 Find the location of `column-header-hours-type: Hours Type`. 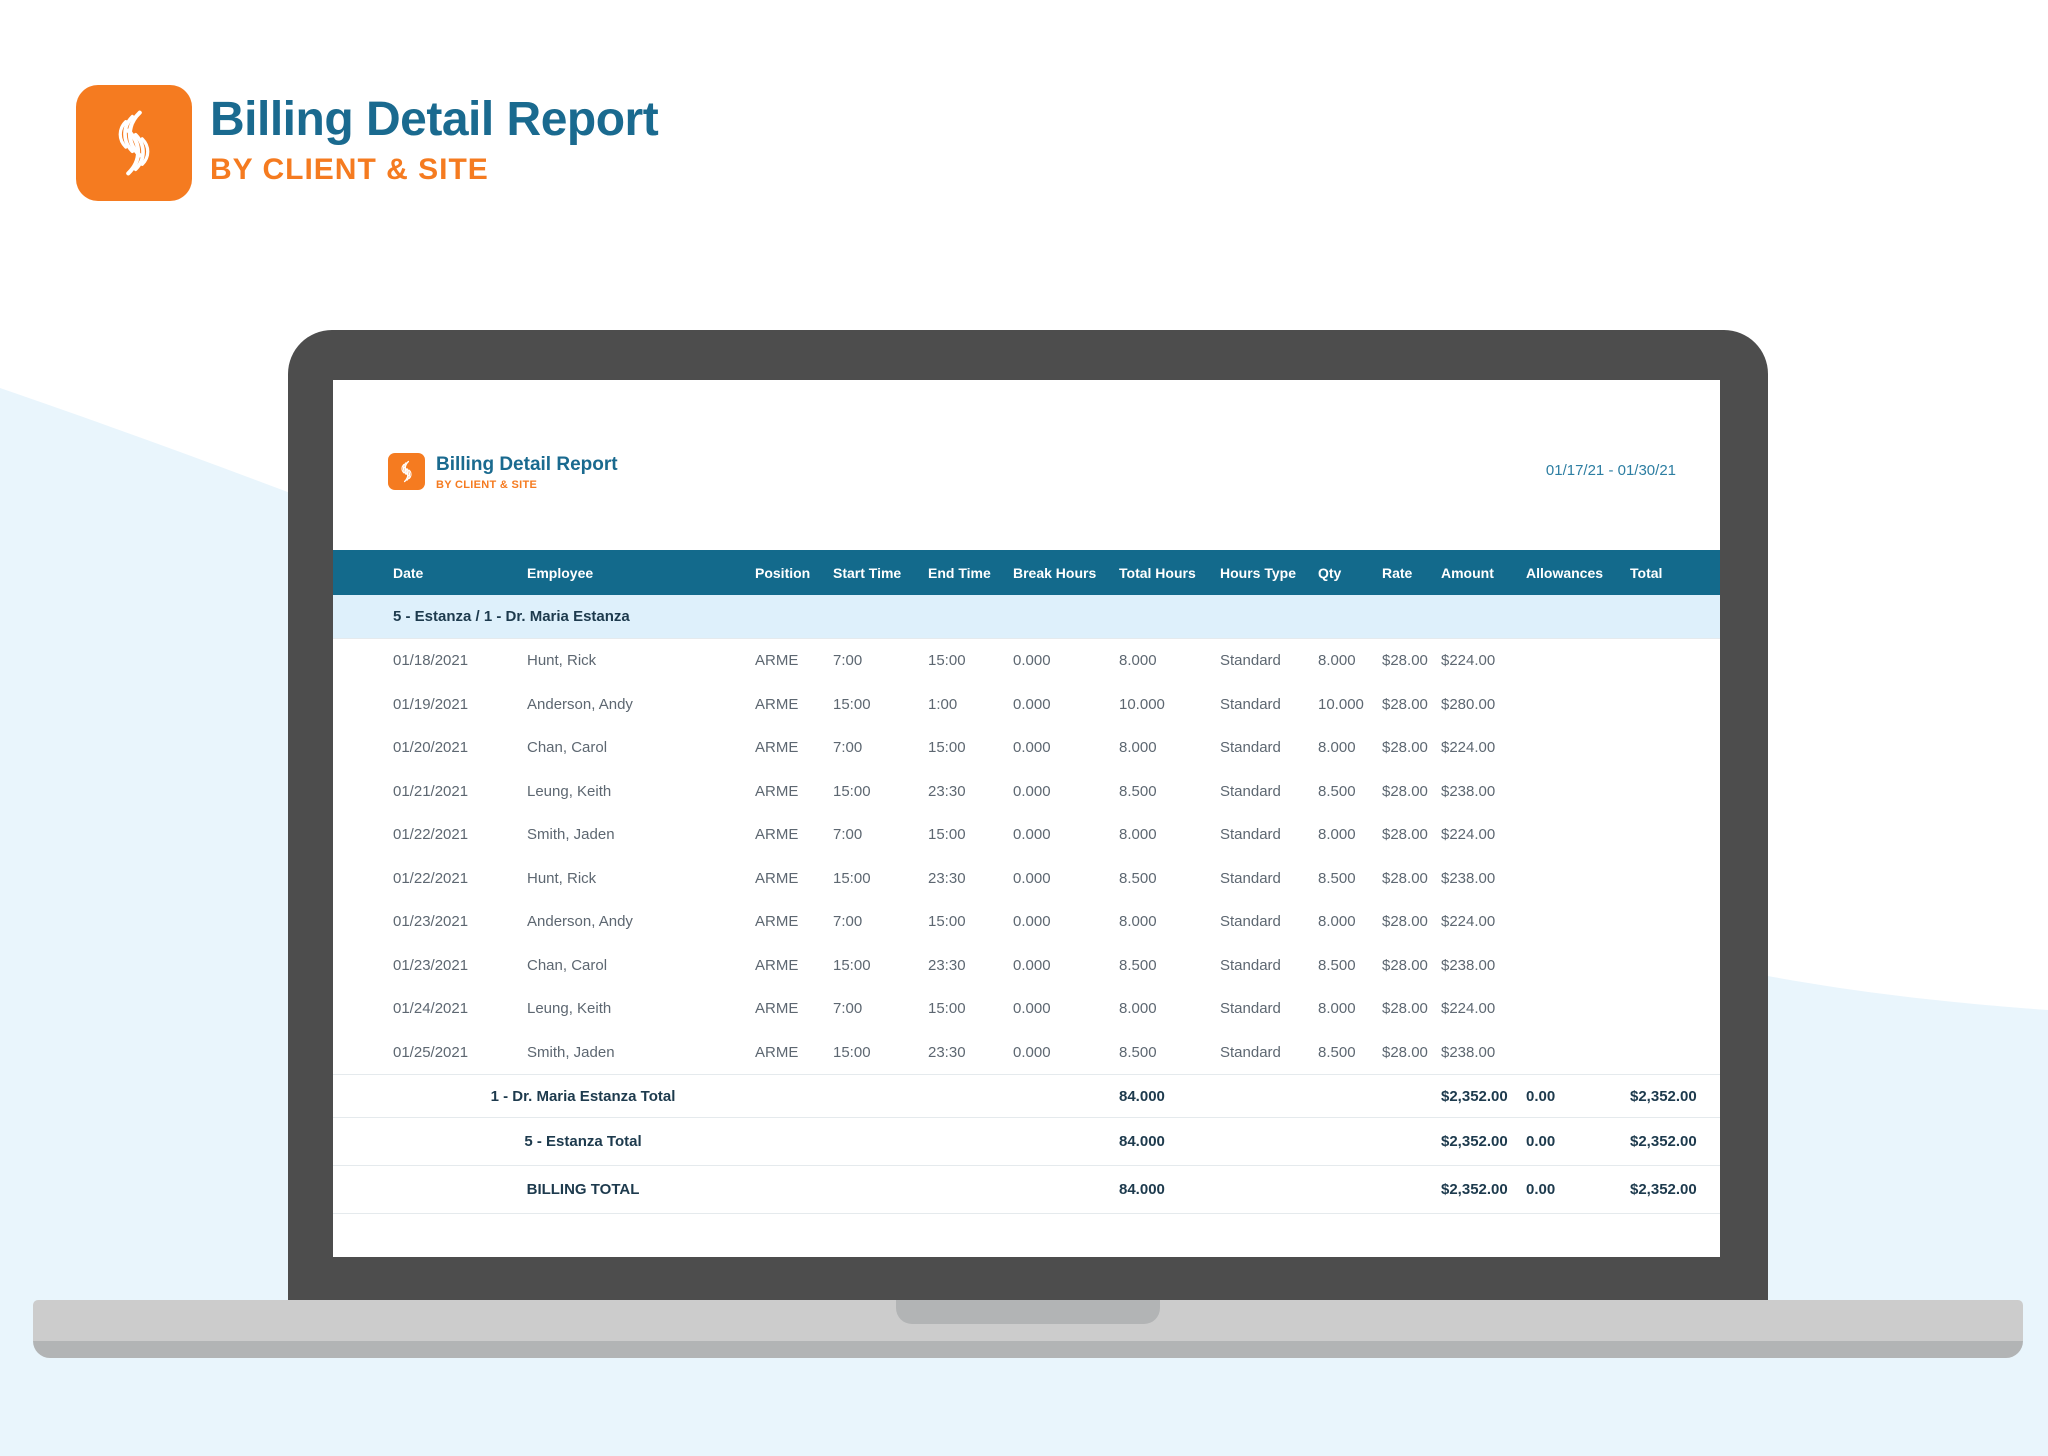

column-header-hours-type: Hours Type is located at coordinates (1258, 572).